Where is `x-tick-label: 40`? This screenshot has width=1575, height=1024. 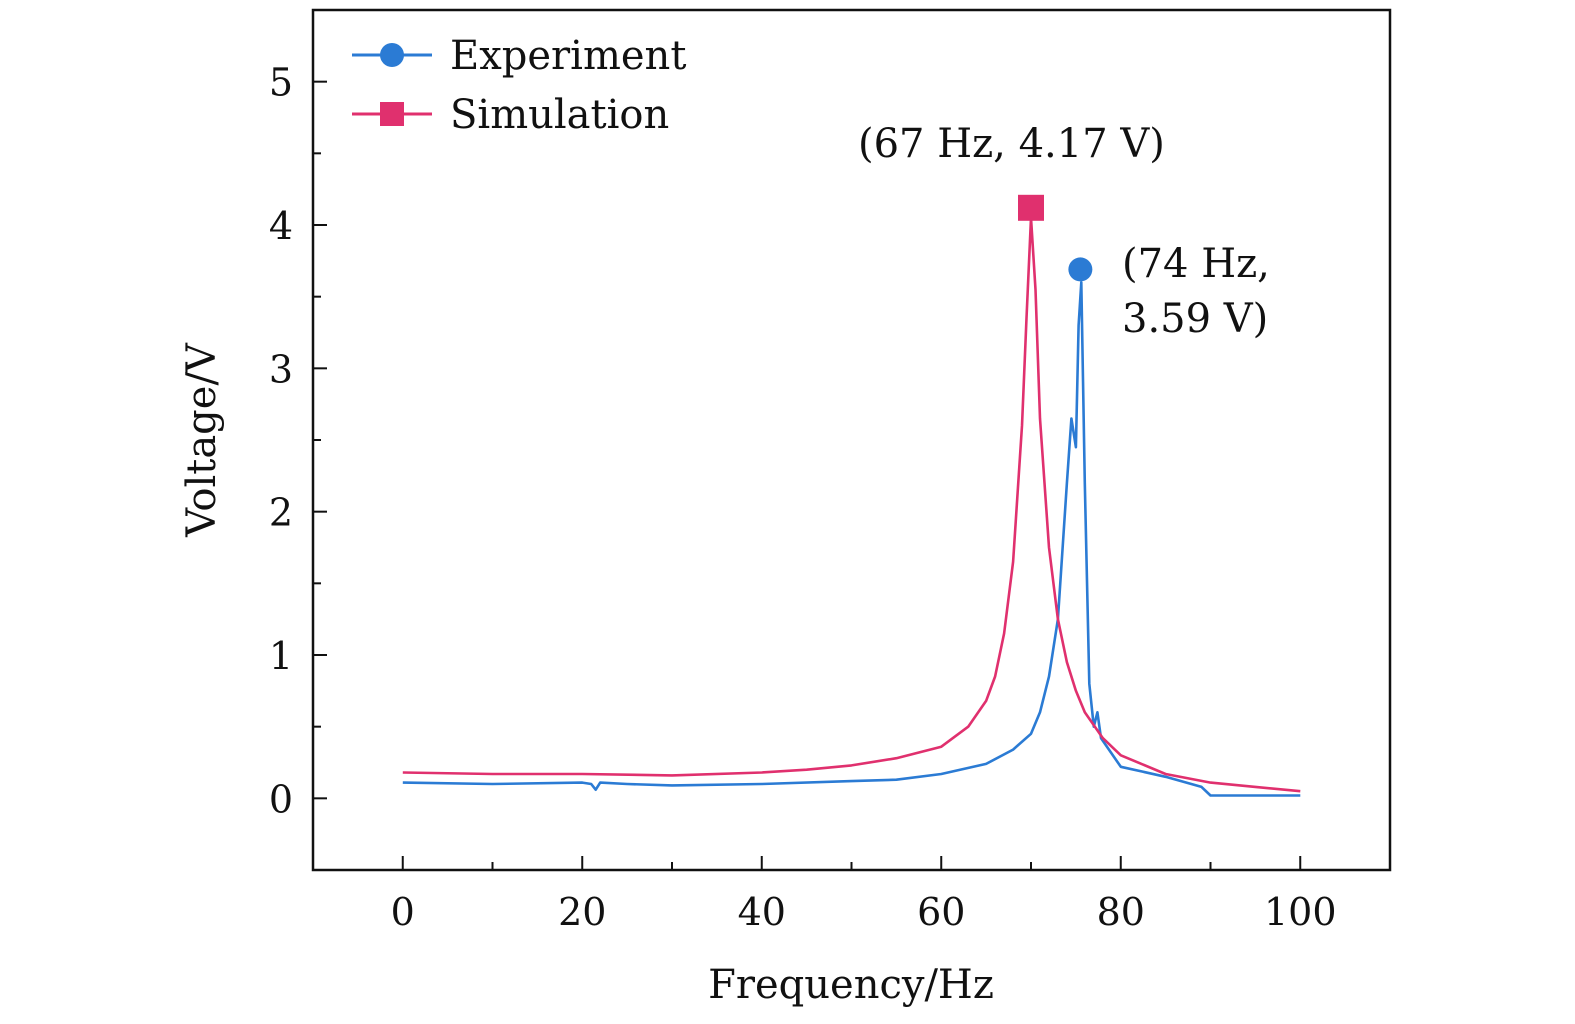 x-tick-label: 40 is located at coordinates (762, 912).